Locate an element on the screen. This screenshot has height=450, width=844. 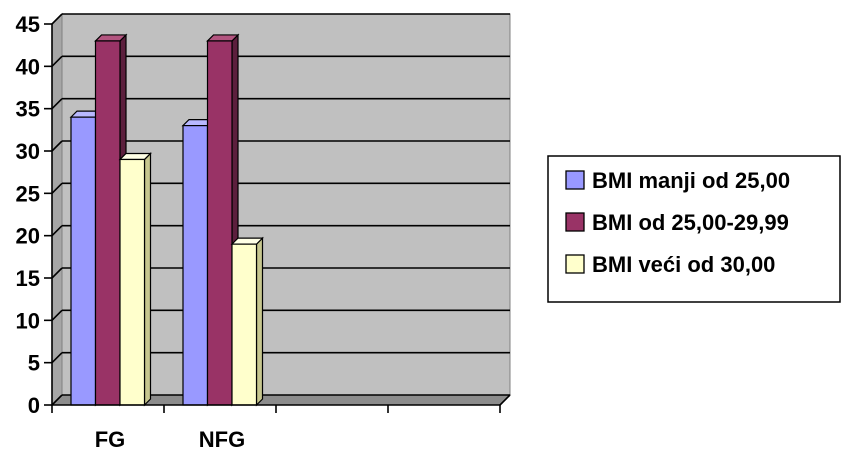
y-tick-label: 25 is located at coordinates (28, 193).